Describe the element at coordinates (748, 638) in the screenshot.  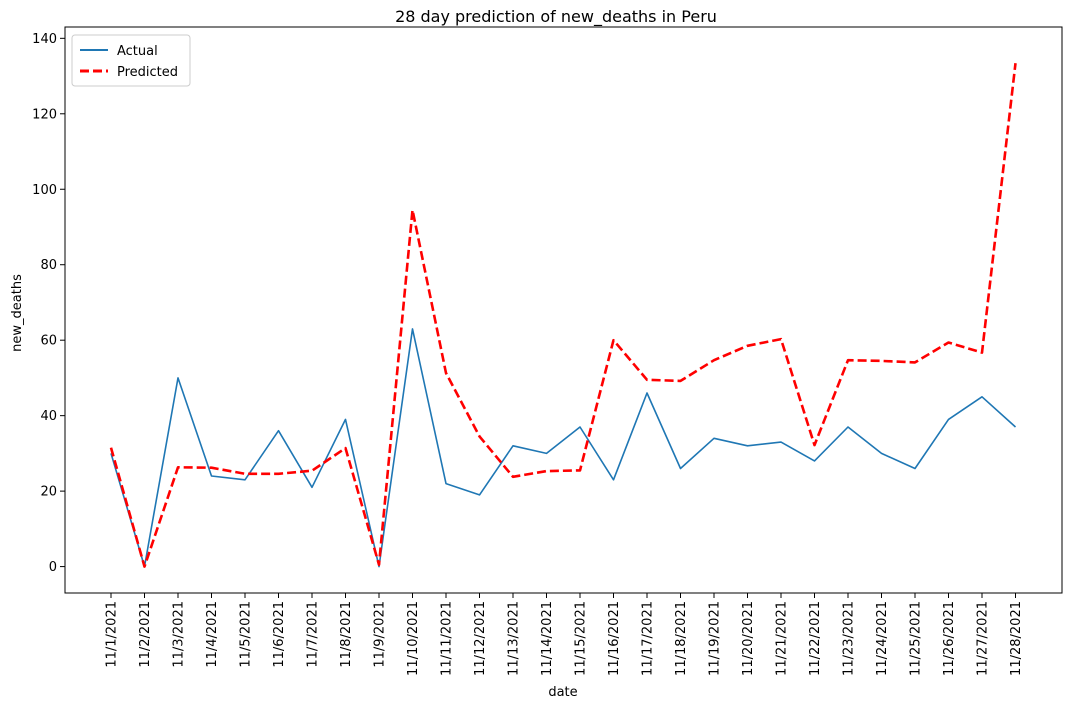
I see `x-tick-label: 11/20/2021` at that location.